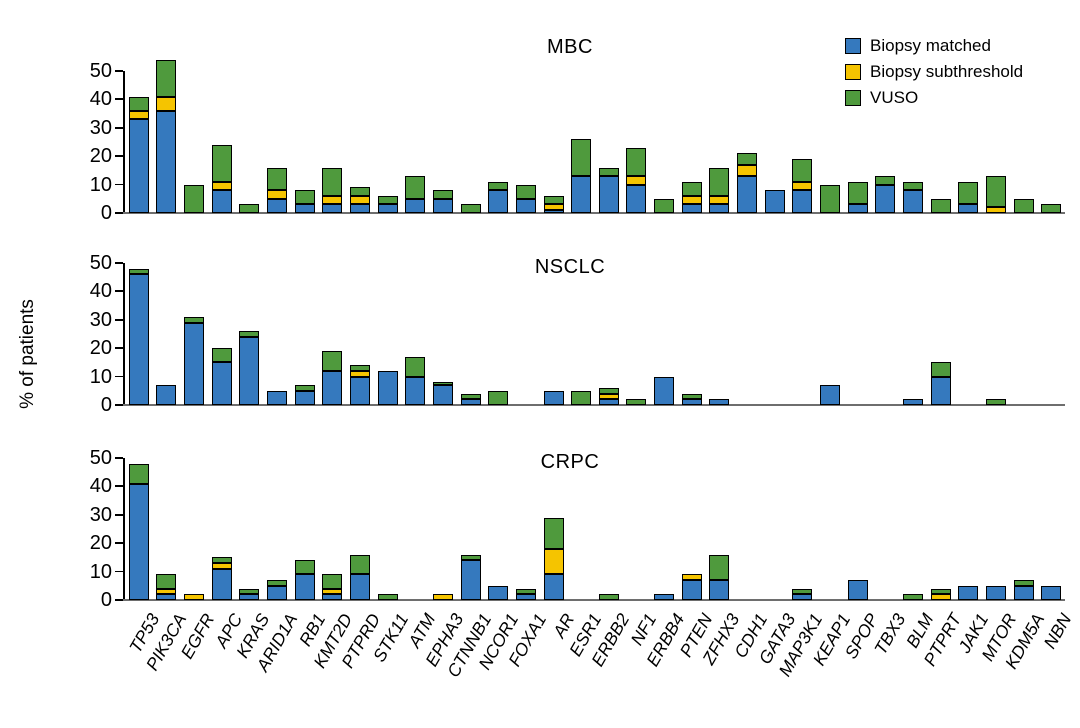 This screenshot has height=728, width=1080. I want to click on y-axis-title: % of patients, so click(27, 354).